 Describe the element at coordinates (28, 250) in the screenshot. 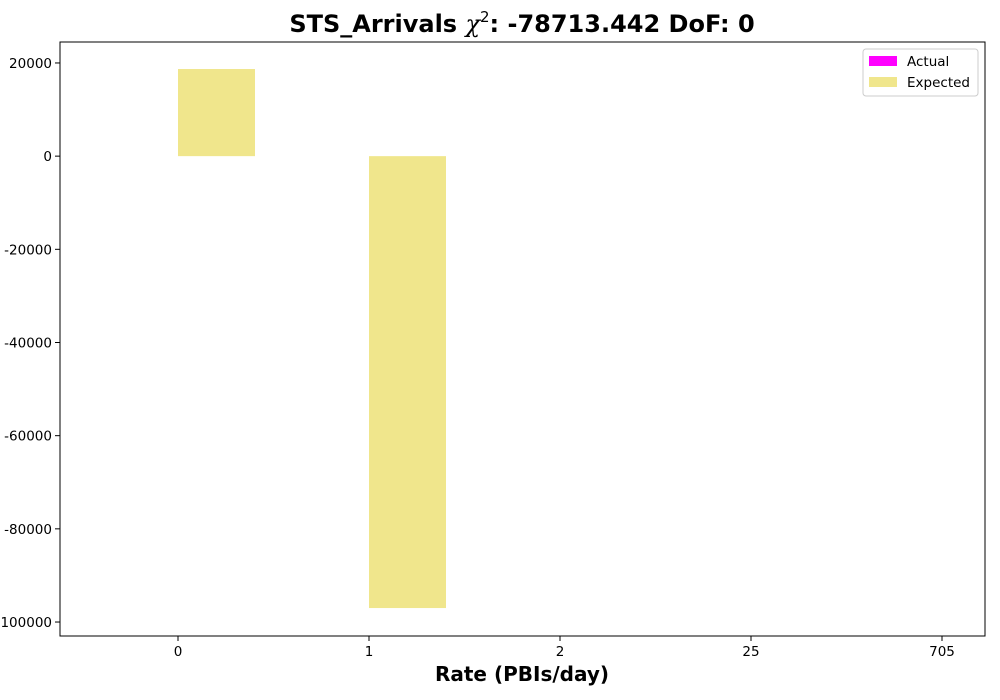

I see `y-tick-label: -20000` at that location.